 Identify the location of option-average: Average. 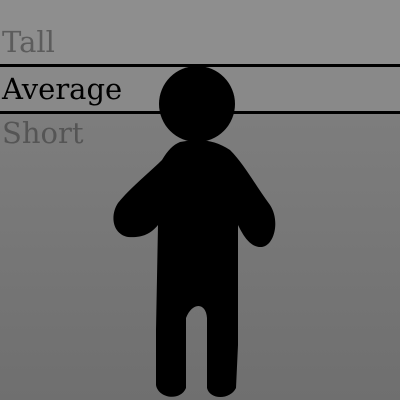
(200, 89).